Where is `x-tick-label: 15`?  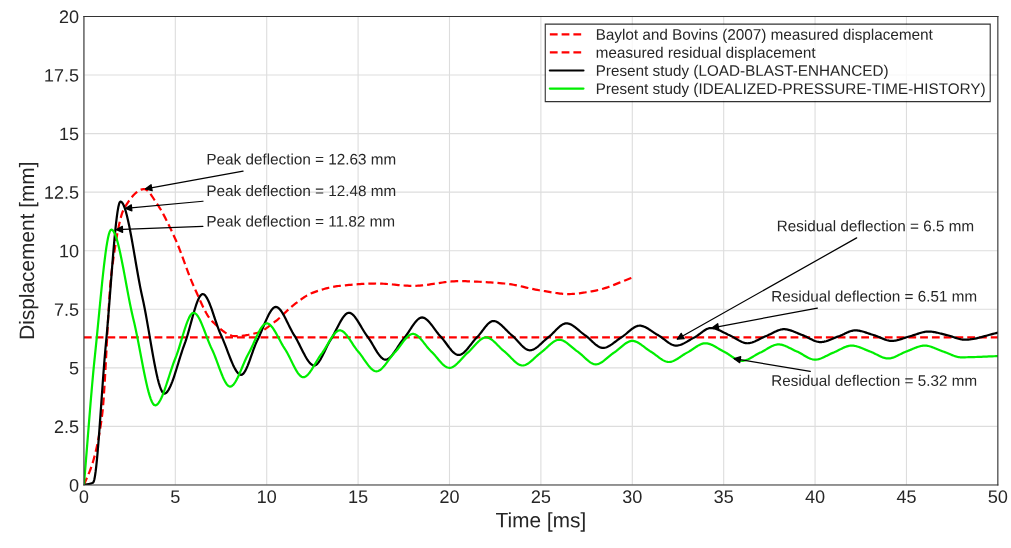 x-tick-label: 15 is located at coordinates (358, 497).